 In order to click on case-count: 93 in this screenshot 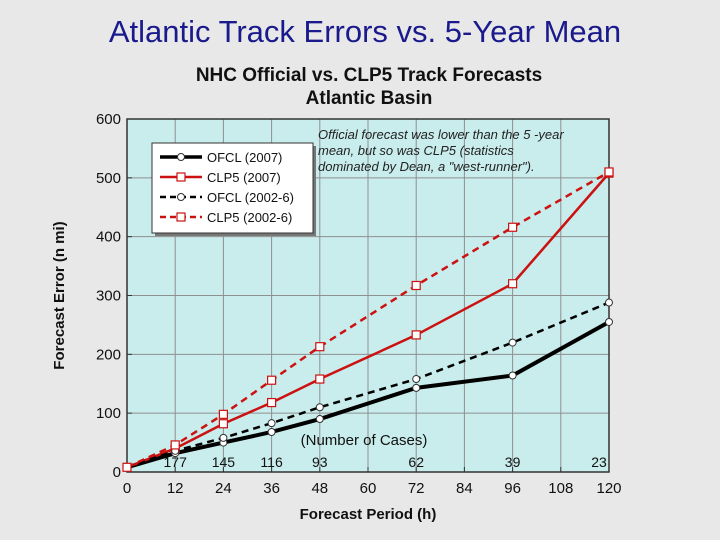, I will do `click(320, 462)`.